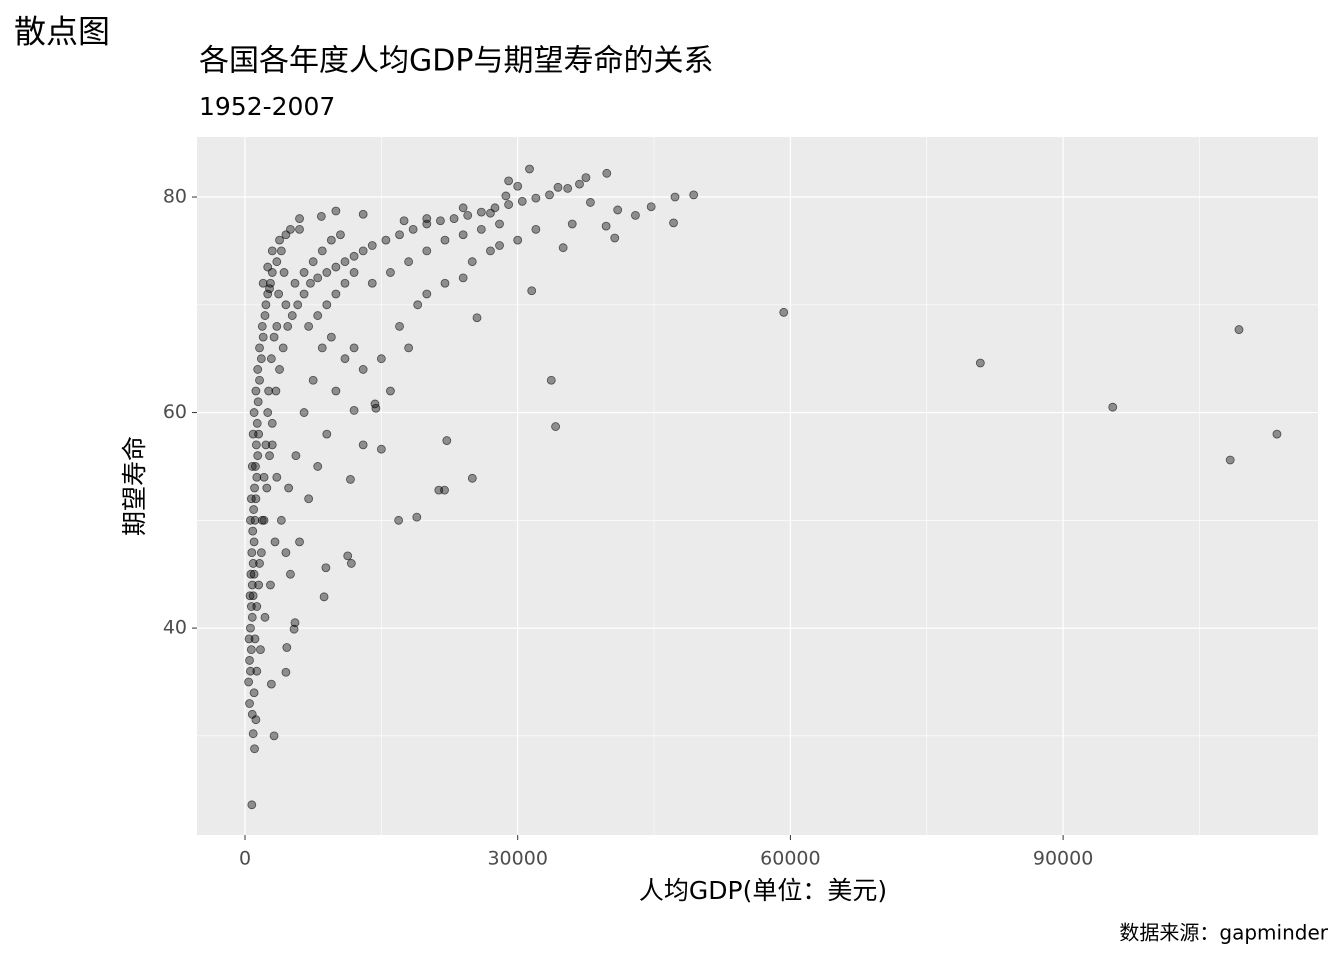  I want to click on y-axis-title: 期望寿命, so click(134, 486).